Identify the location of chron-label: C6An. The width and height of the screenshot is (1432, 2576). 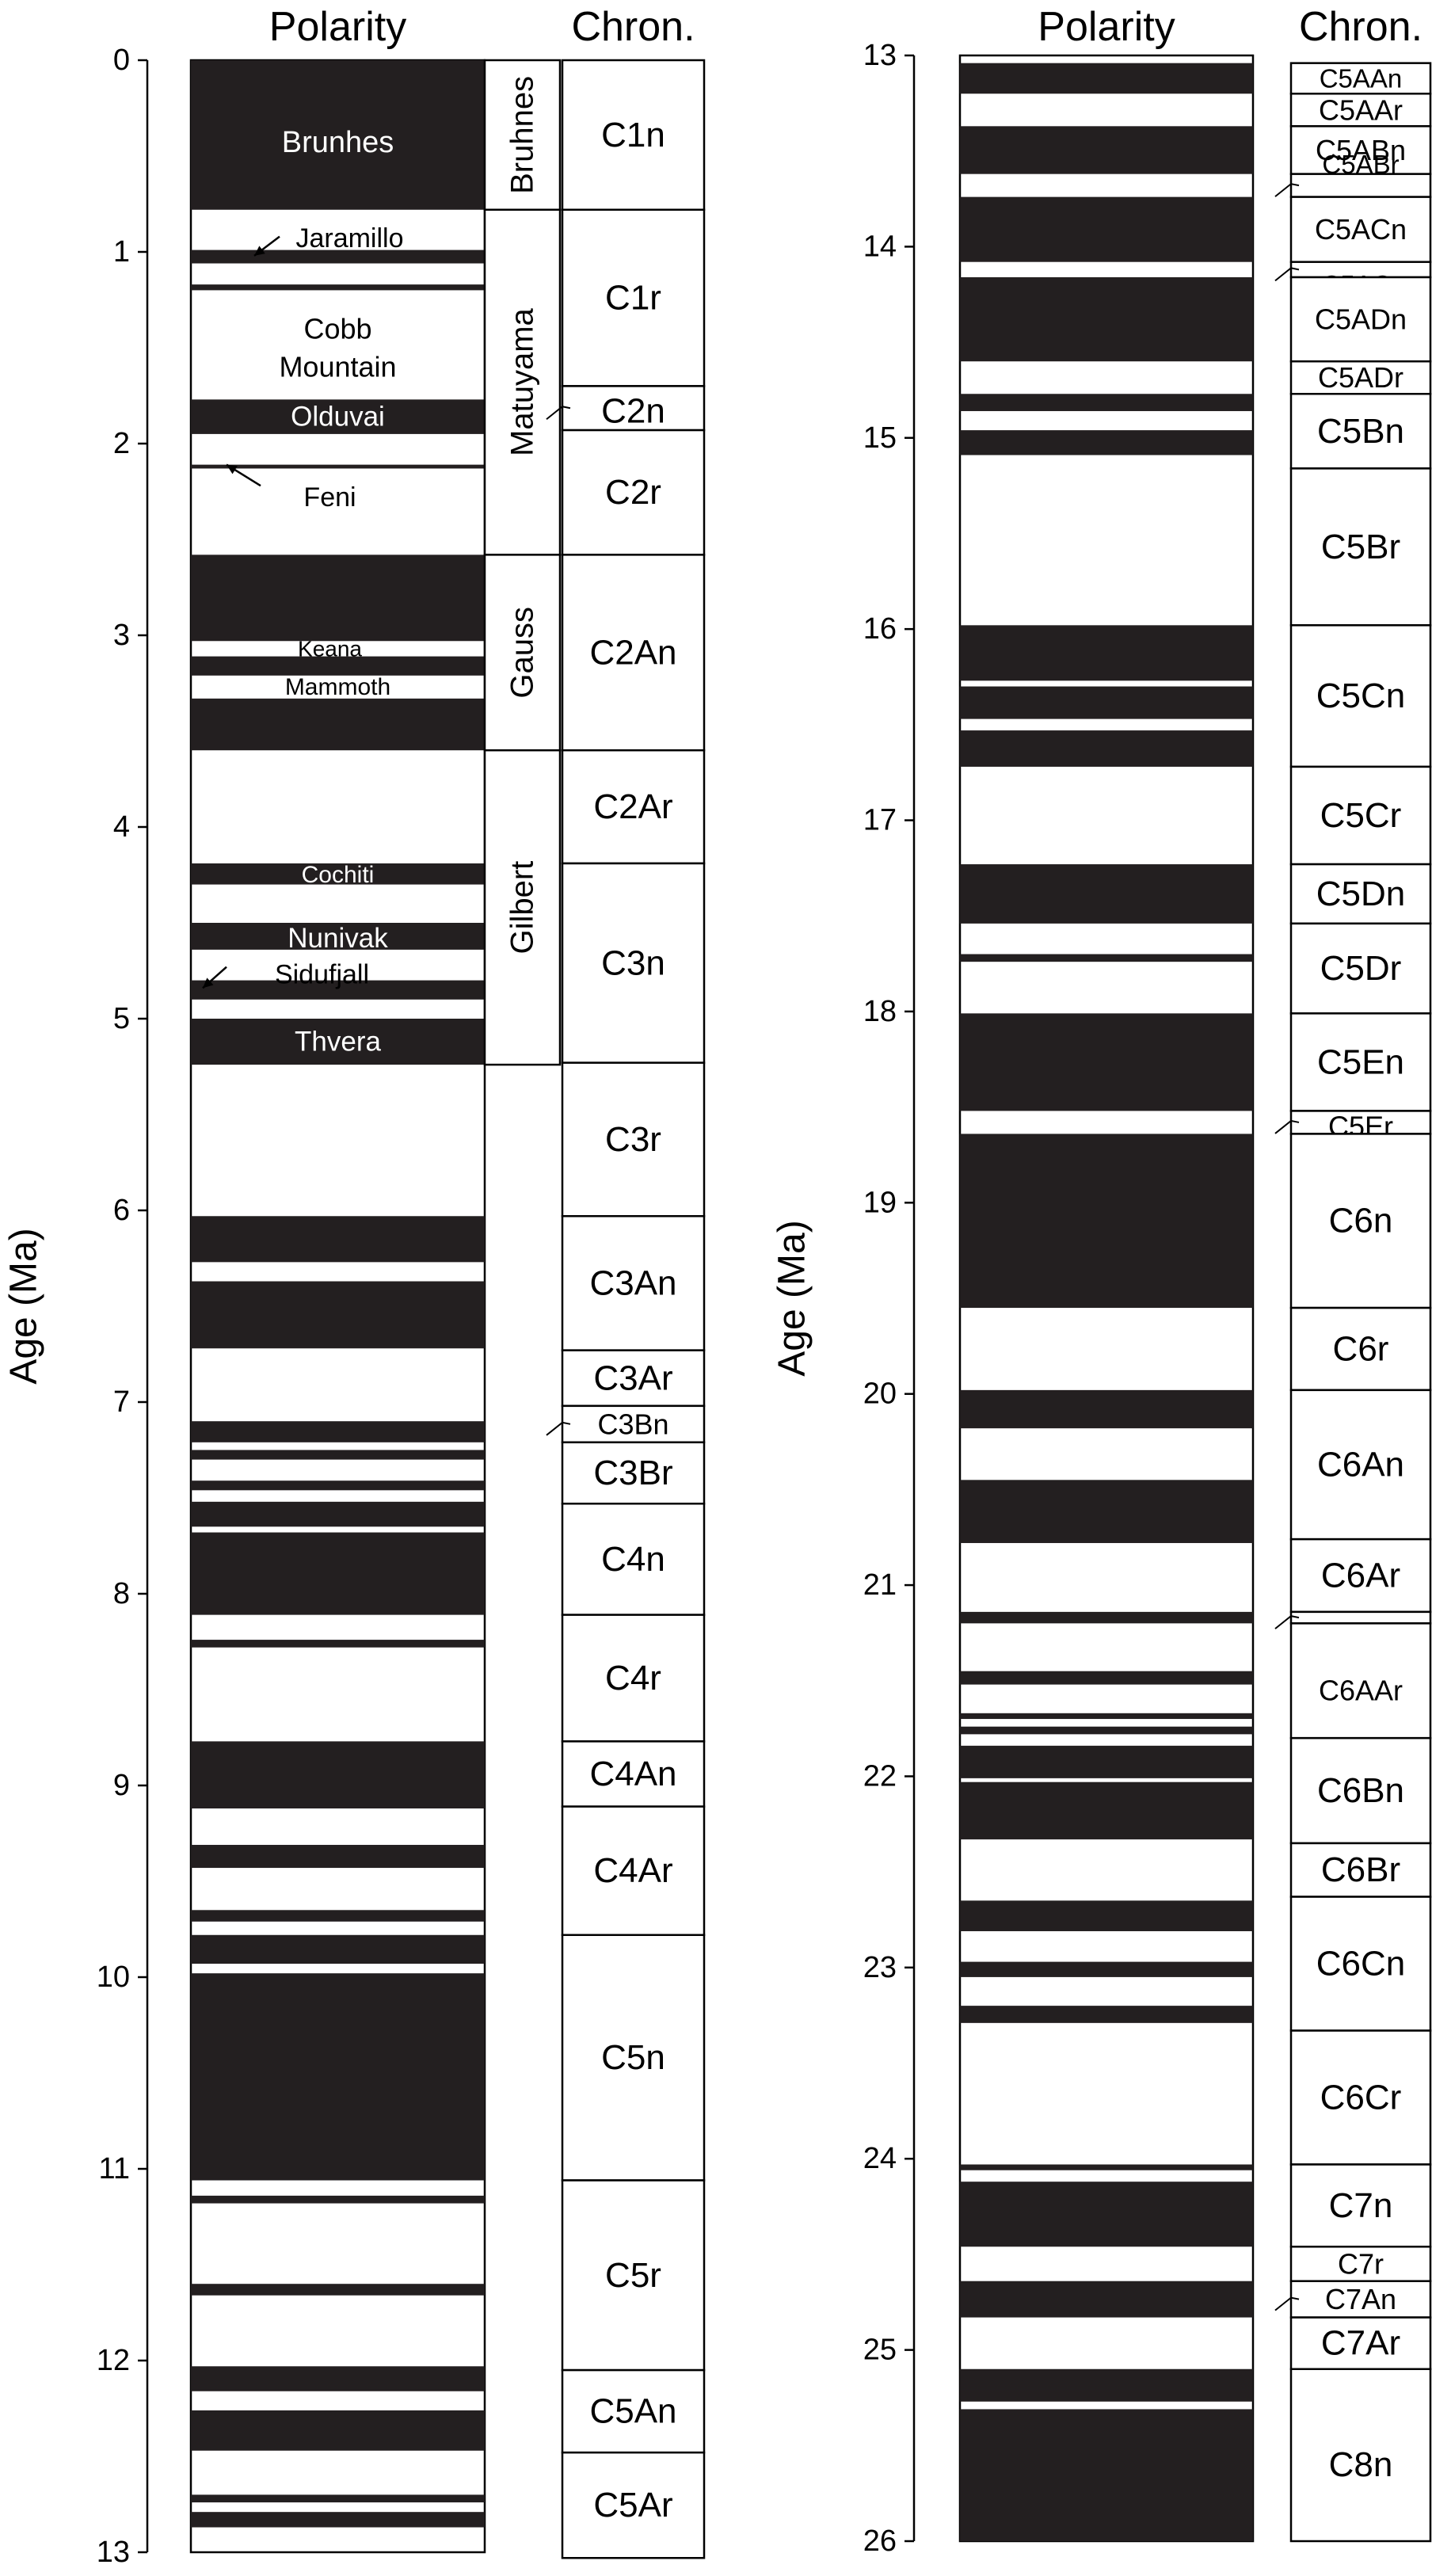
(1360, 1465).